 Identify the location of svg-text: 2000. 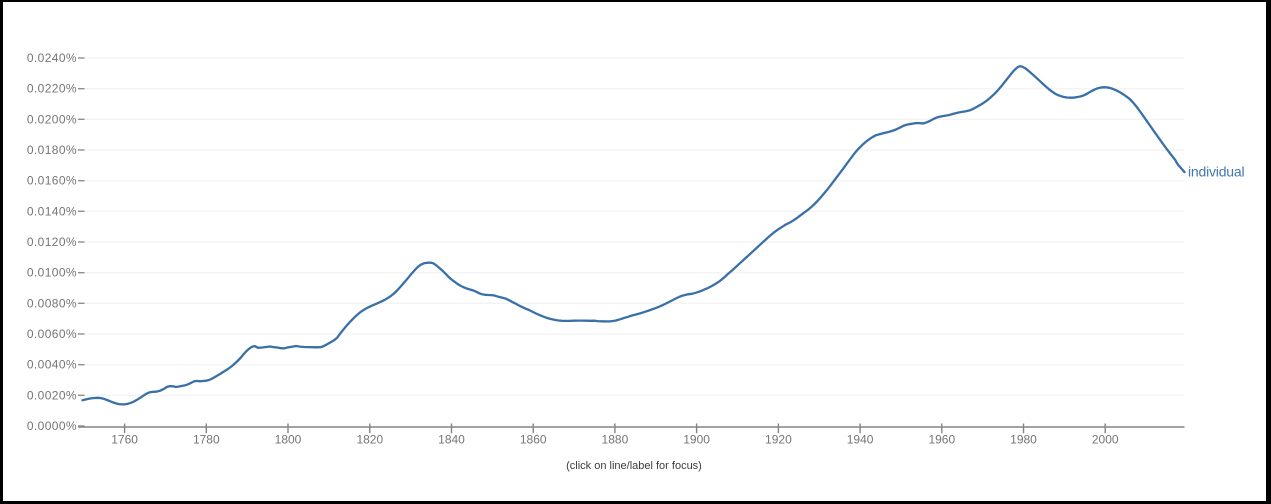
(1105, 440).